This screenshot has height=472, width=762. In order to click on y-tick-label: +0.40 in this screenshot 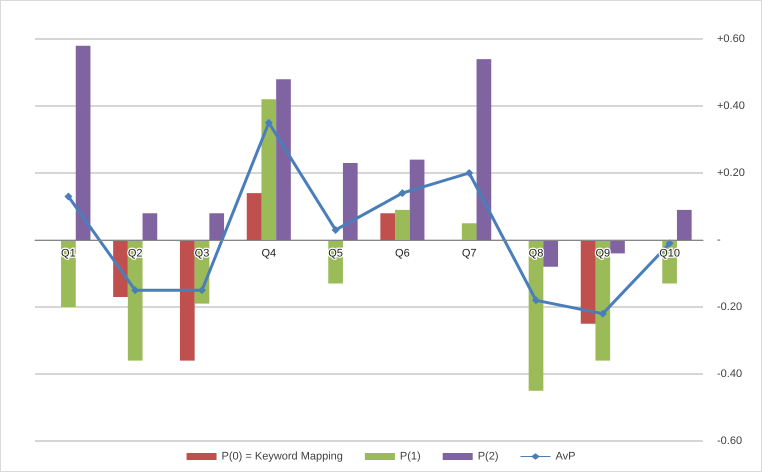, I will do `click(731, 106)`.